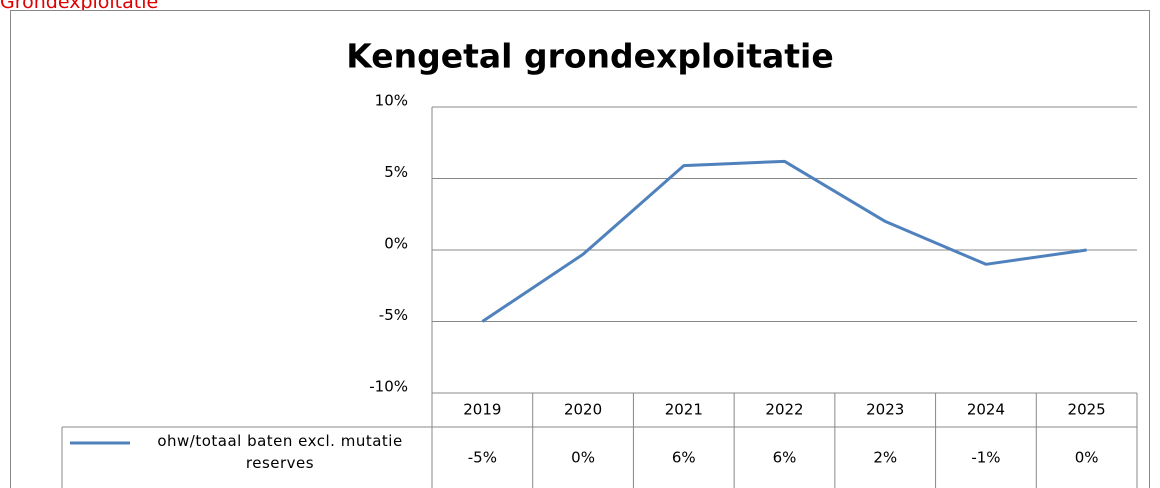 Image resolution: width=1160 pixels, height=488 pixels. Describe the element at coordinates (393, 315) in the screenshot. I see `y-tick-label: -5%` at that location.